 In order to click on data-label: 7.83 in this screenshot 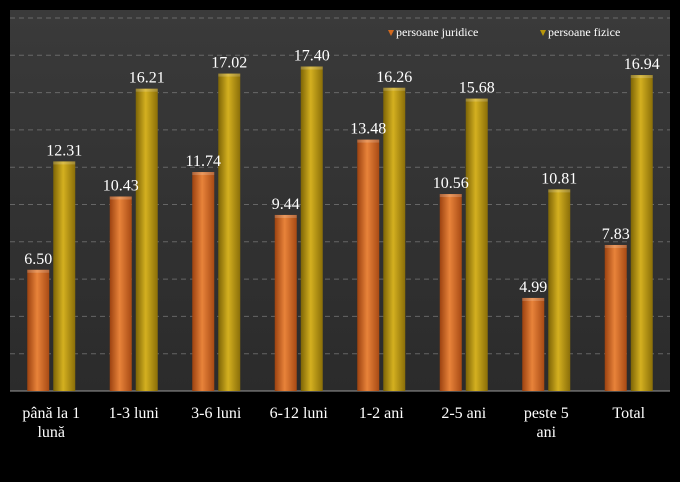, I will do `click(616, 234)`.